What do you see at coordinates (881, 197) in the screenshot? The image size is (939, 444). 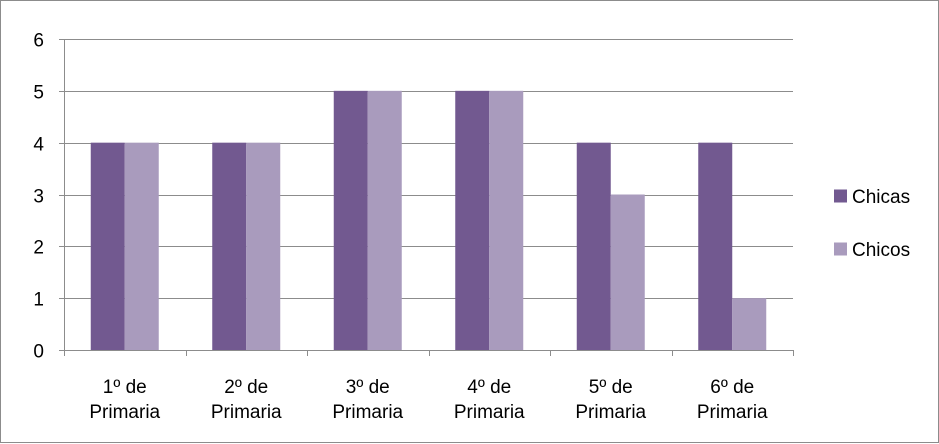 I see `legend-label-chicas: Chicas` at bounding box center [881, 197].